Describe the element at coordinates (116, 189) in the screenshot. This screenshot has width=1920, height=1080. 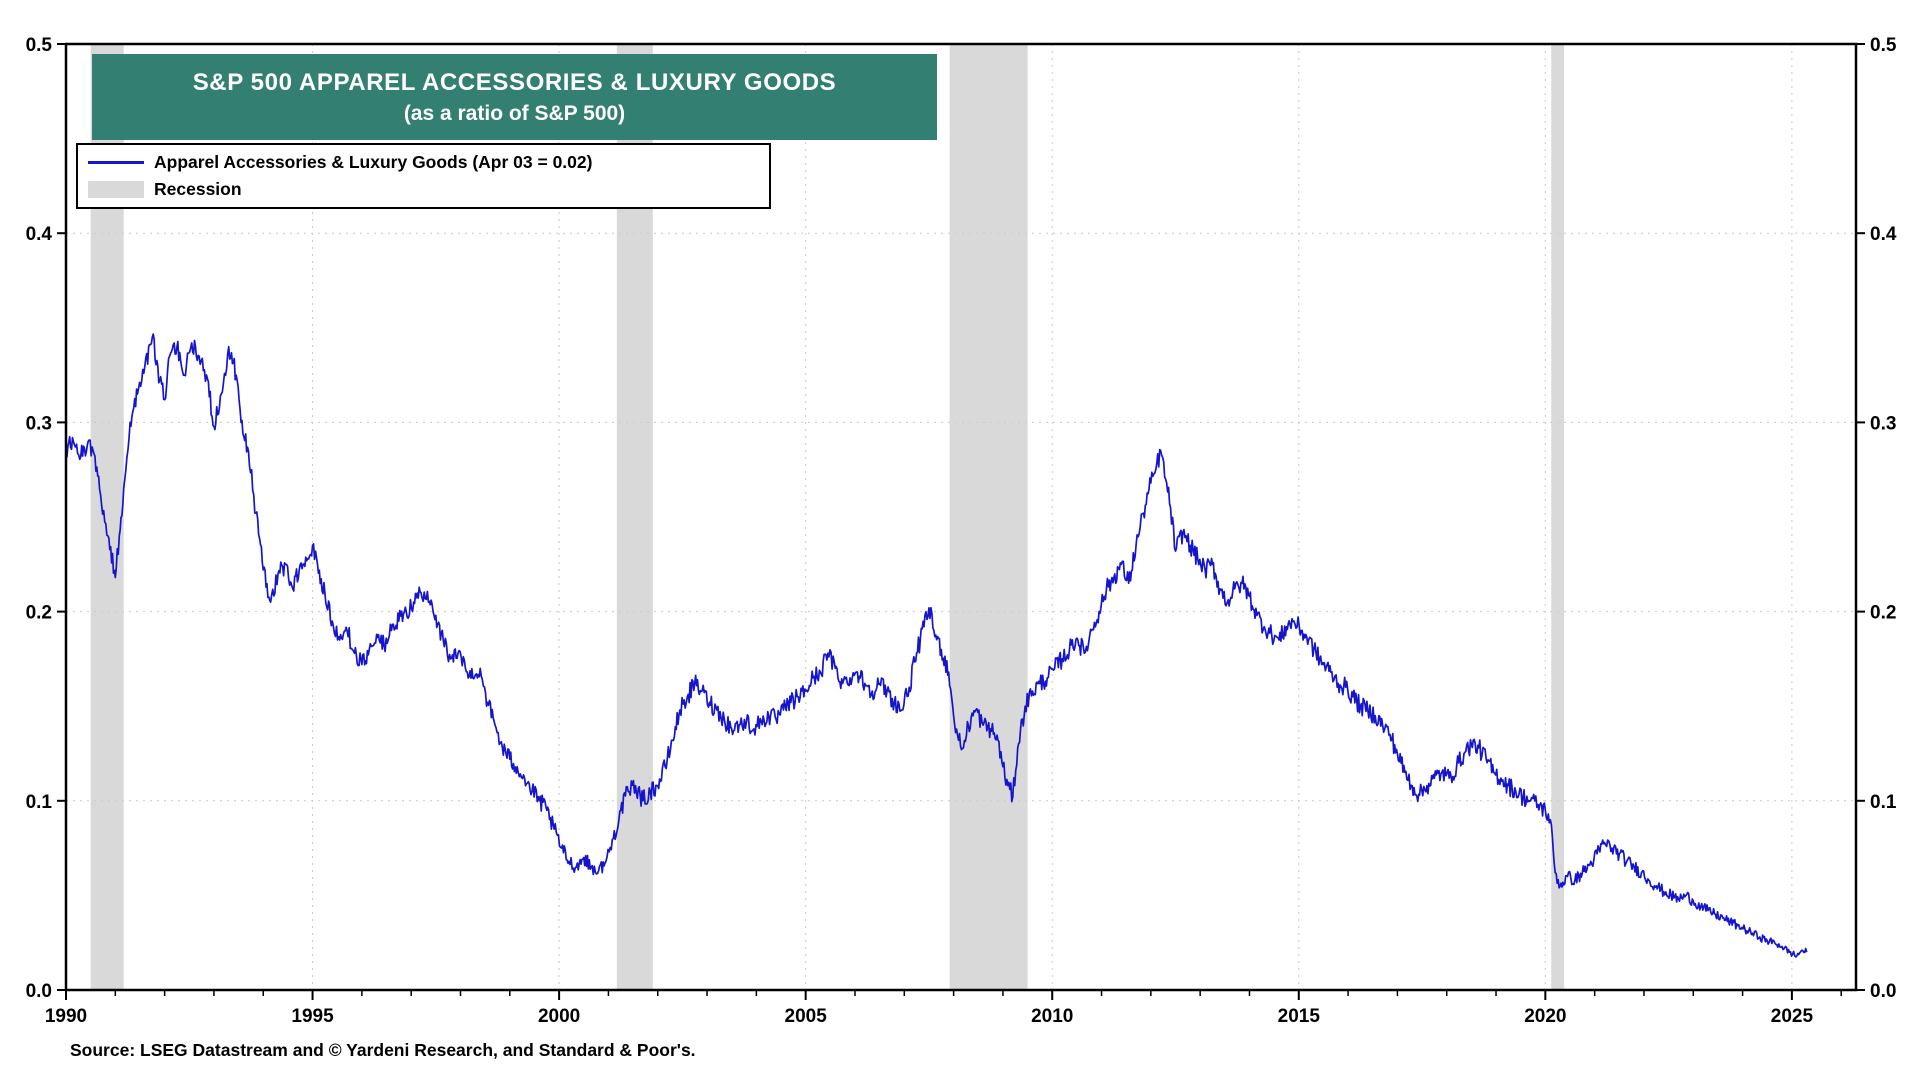
I see `recession-swatch` at that location.